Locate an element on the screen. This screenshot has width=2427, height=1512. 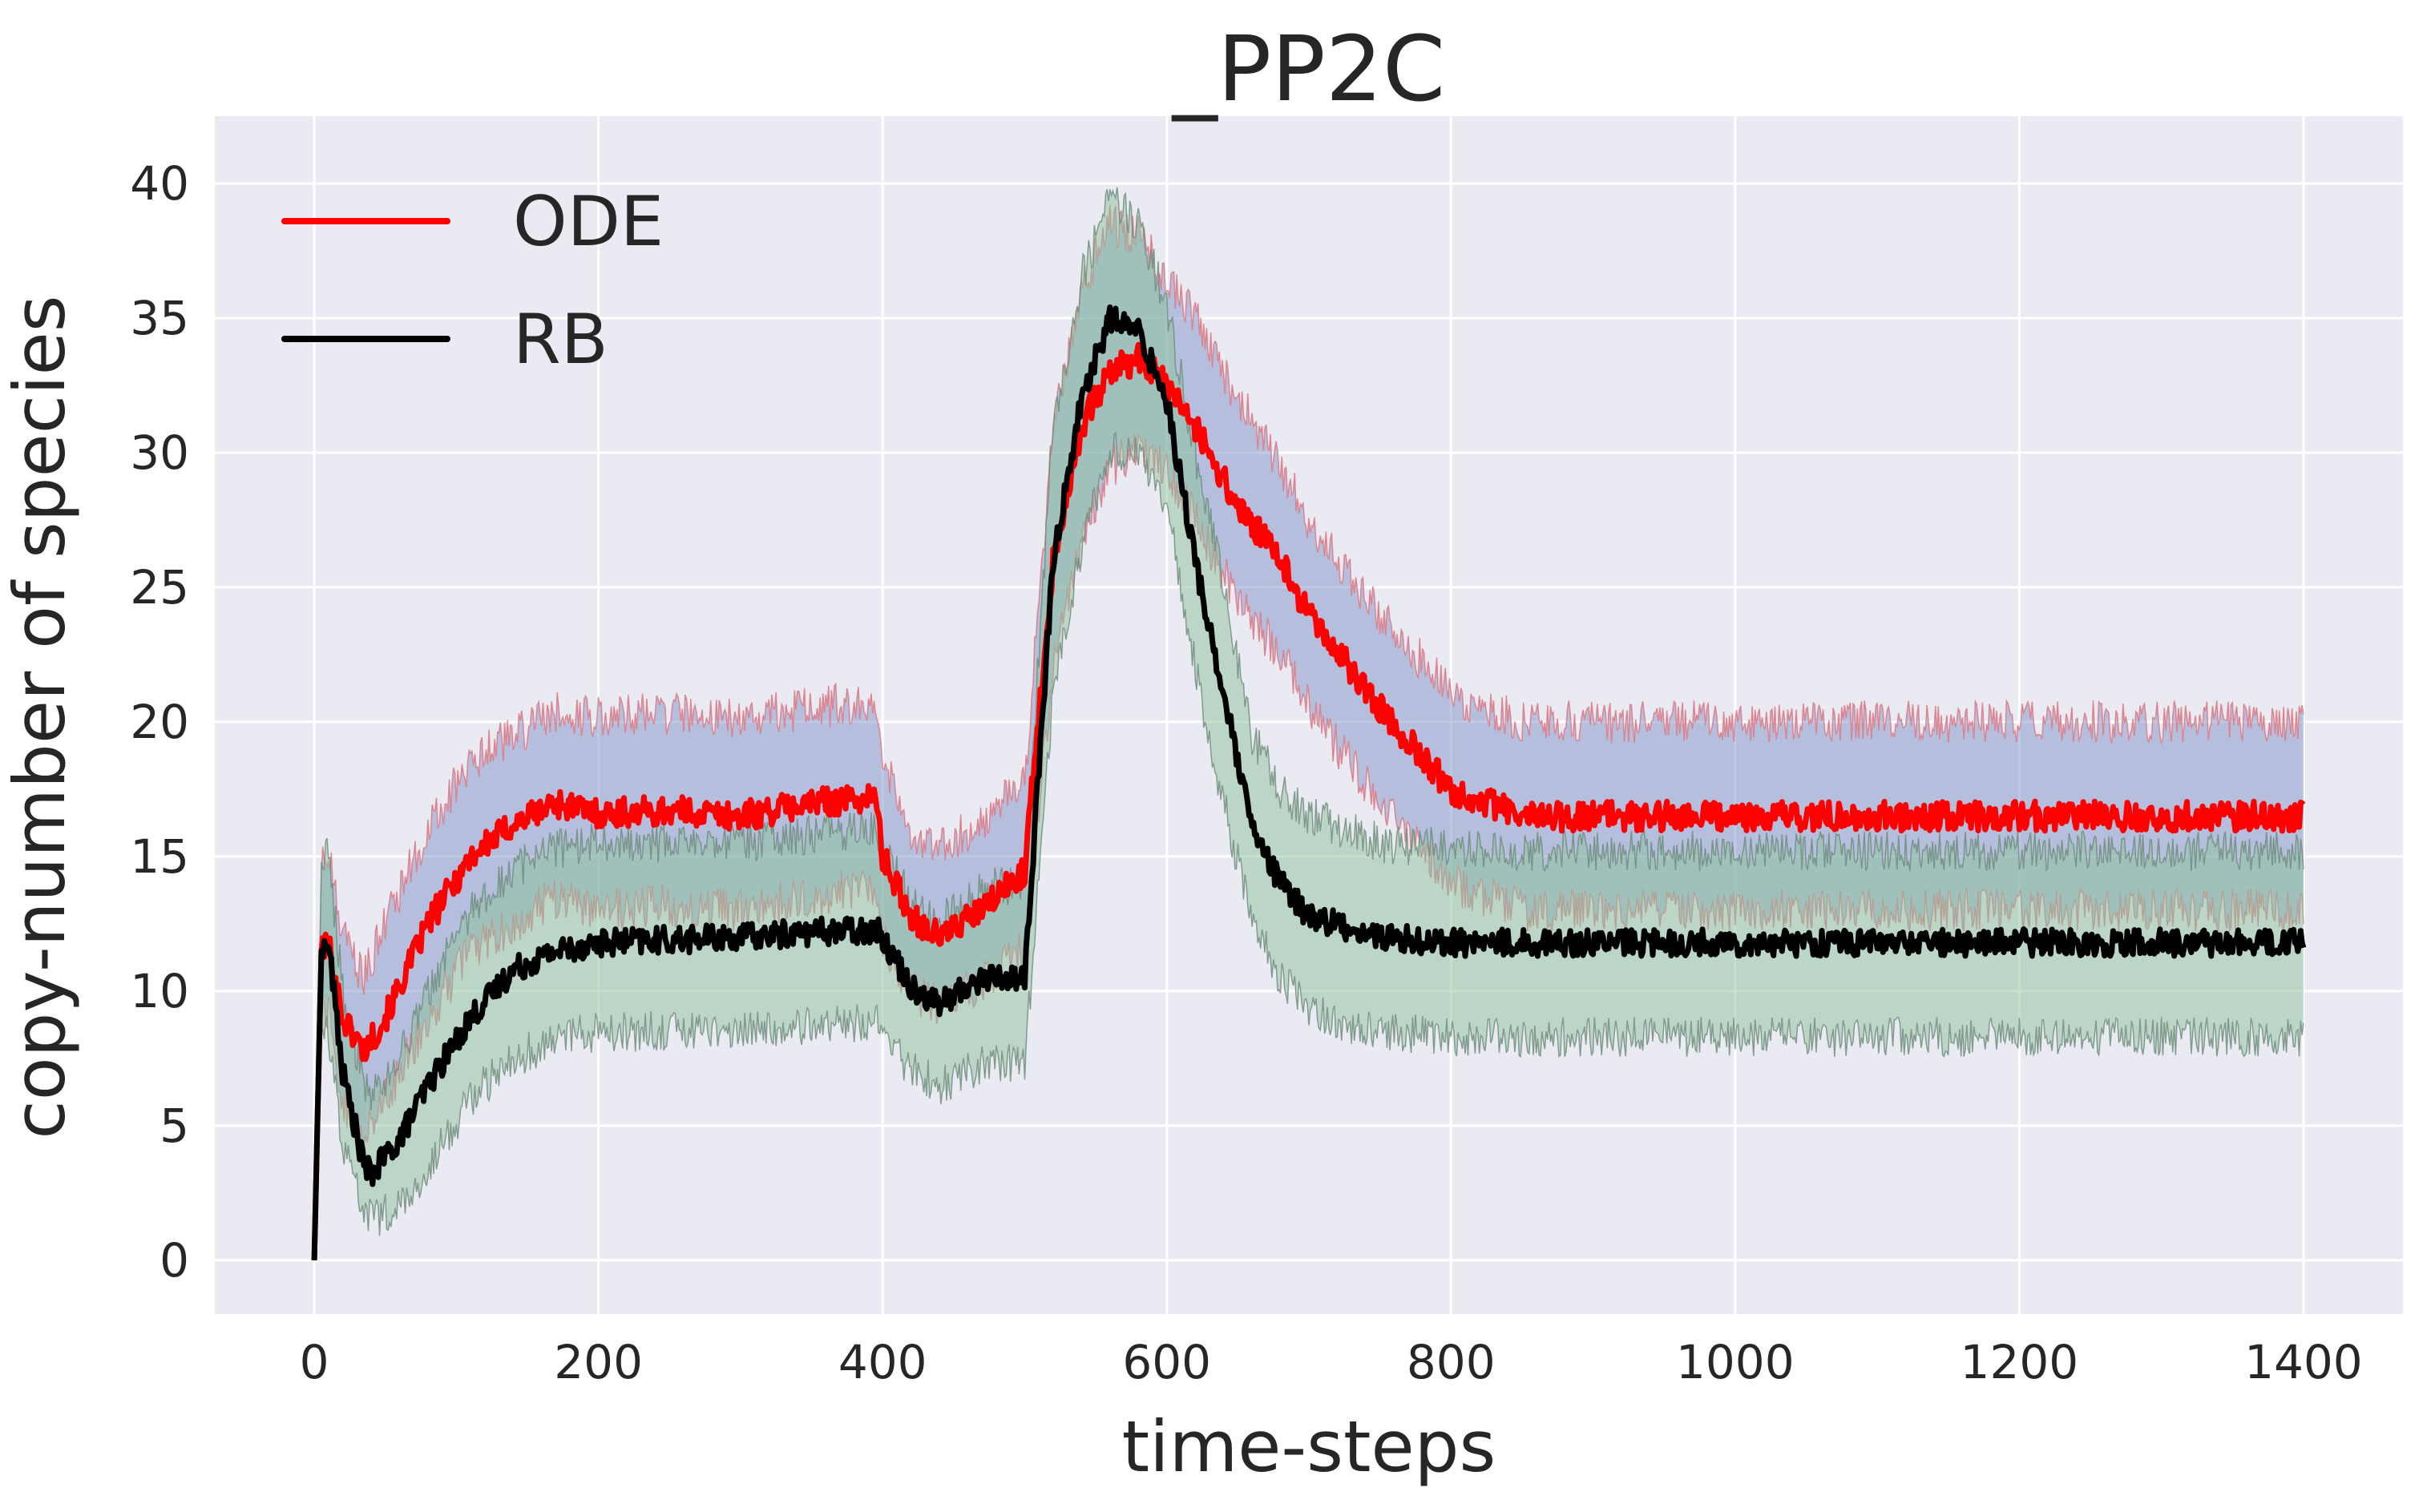
y-tick-label: 5 is located at coordinates (174, 1126).